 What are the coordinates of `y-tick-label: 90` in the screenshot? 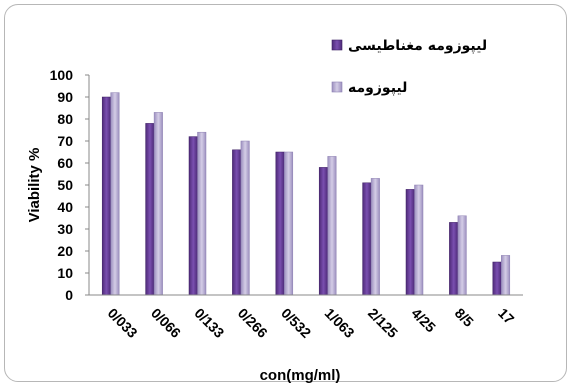 It's located at (65, 97).